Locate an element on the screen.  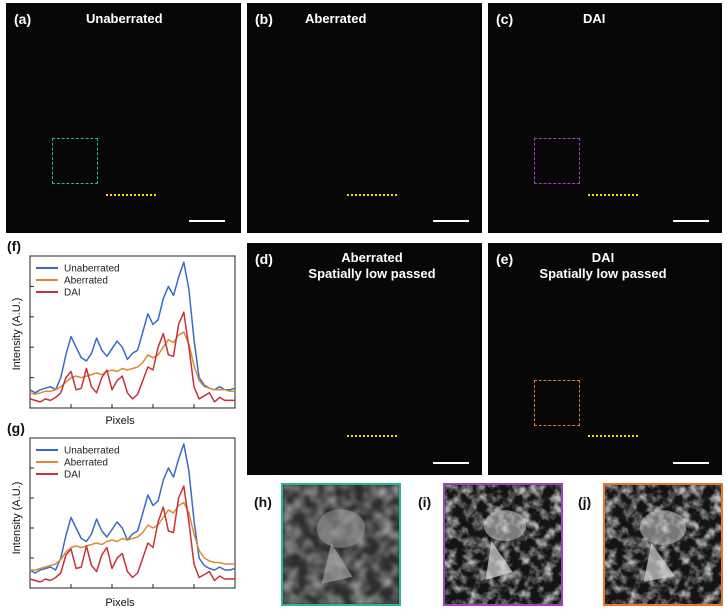
panel-label: (c) is located at coordinates (505, 19).